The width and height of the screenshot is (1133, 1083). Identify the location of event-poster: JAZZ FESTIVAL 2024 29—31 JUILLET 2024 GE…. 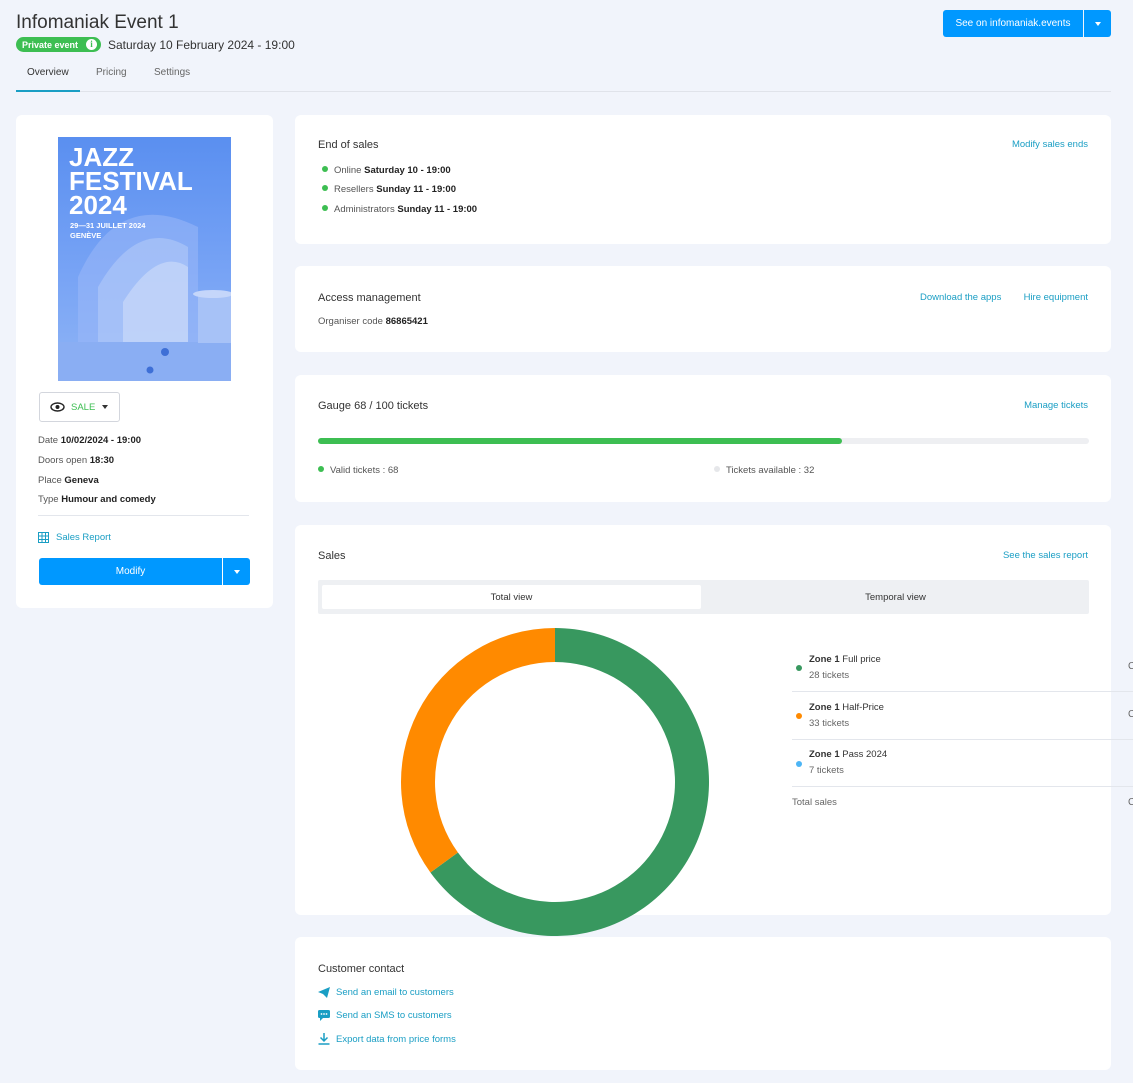
(144, 259).